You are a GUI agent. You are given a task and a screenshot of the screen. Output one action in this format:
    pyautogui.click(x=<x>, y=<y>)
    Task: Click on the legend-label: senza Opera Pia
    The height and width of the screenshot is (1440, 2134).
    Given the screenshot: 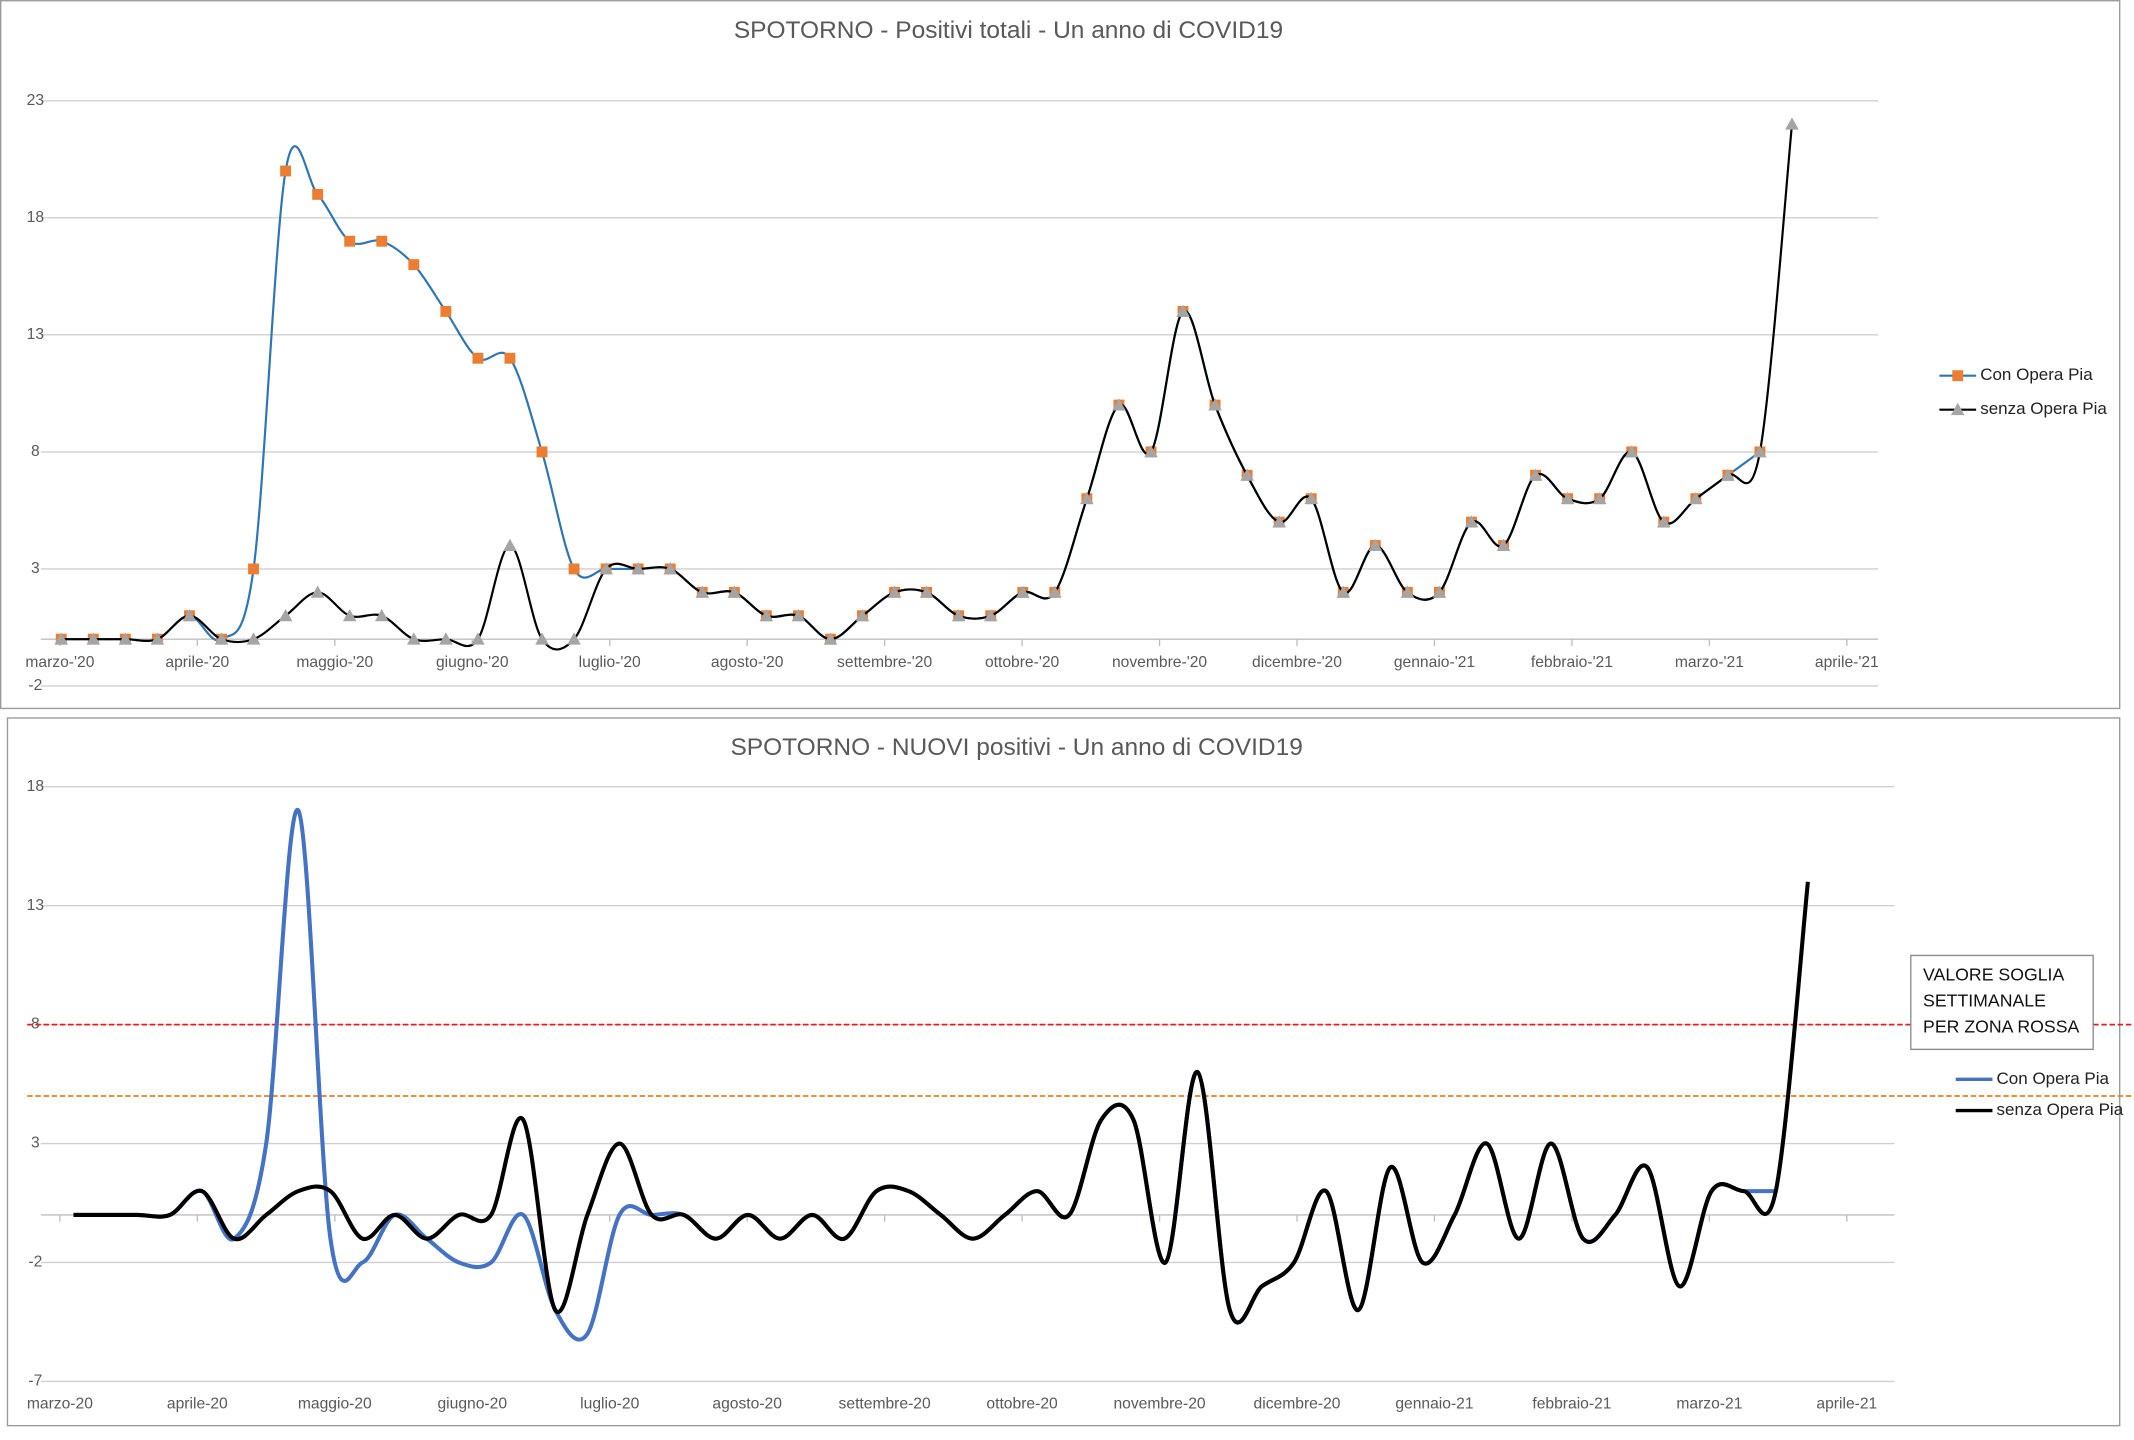 What is the action you would take?
    pyautogui.click(x=2043, y=408)
    